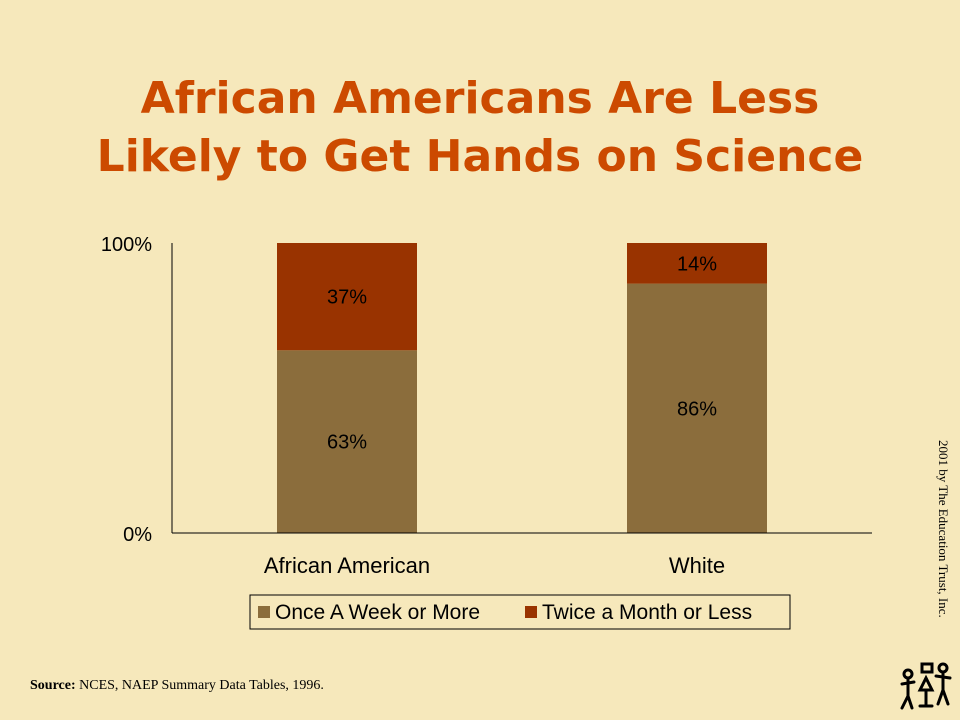 The width and height of the screenshot is (960, 720). I want to click on source-label: Source:, so click(53, 685).